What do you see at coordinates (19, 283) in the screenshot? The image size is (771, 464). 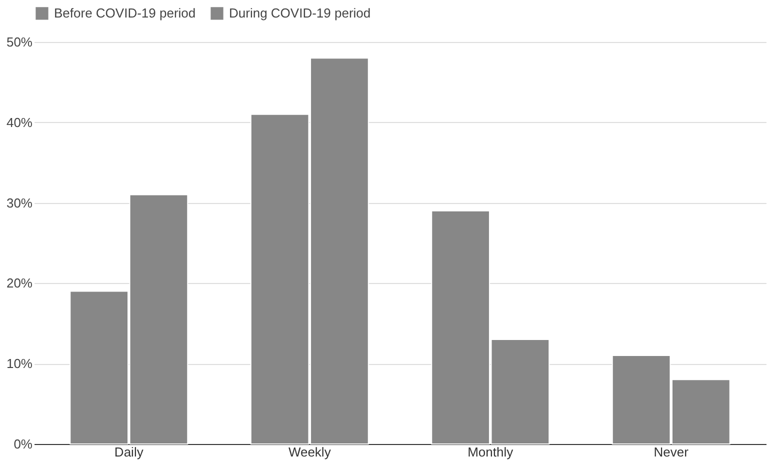 I see `y-tick-label: 20%` at bounding box center [19, 283].